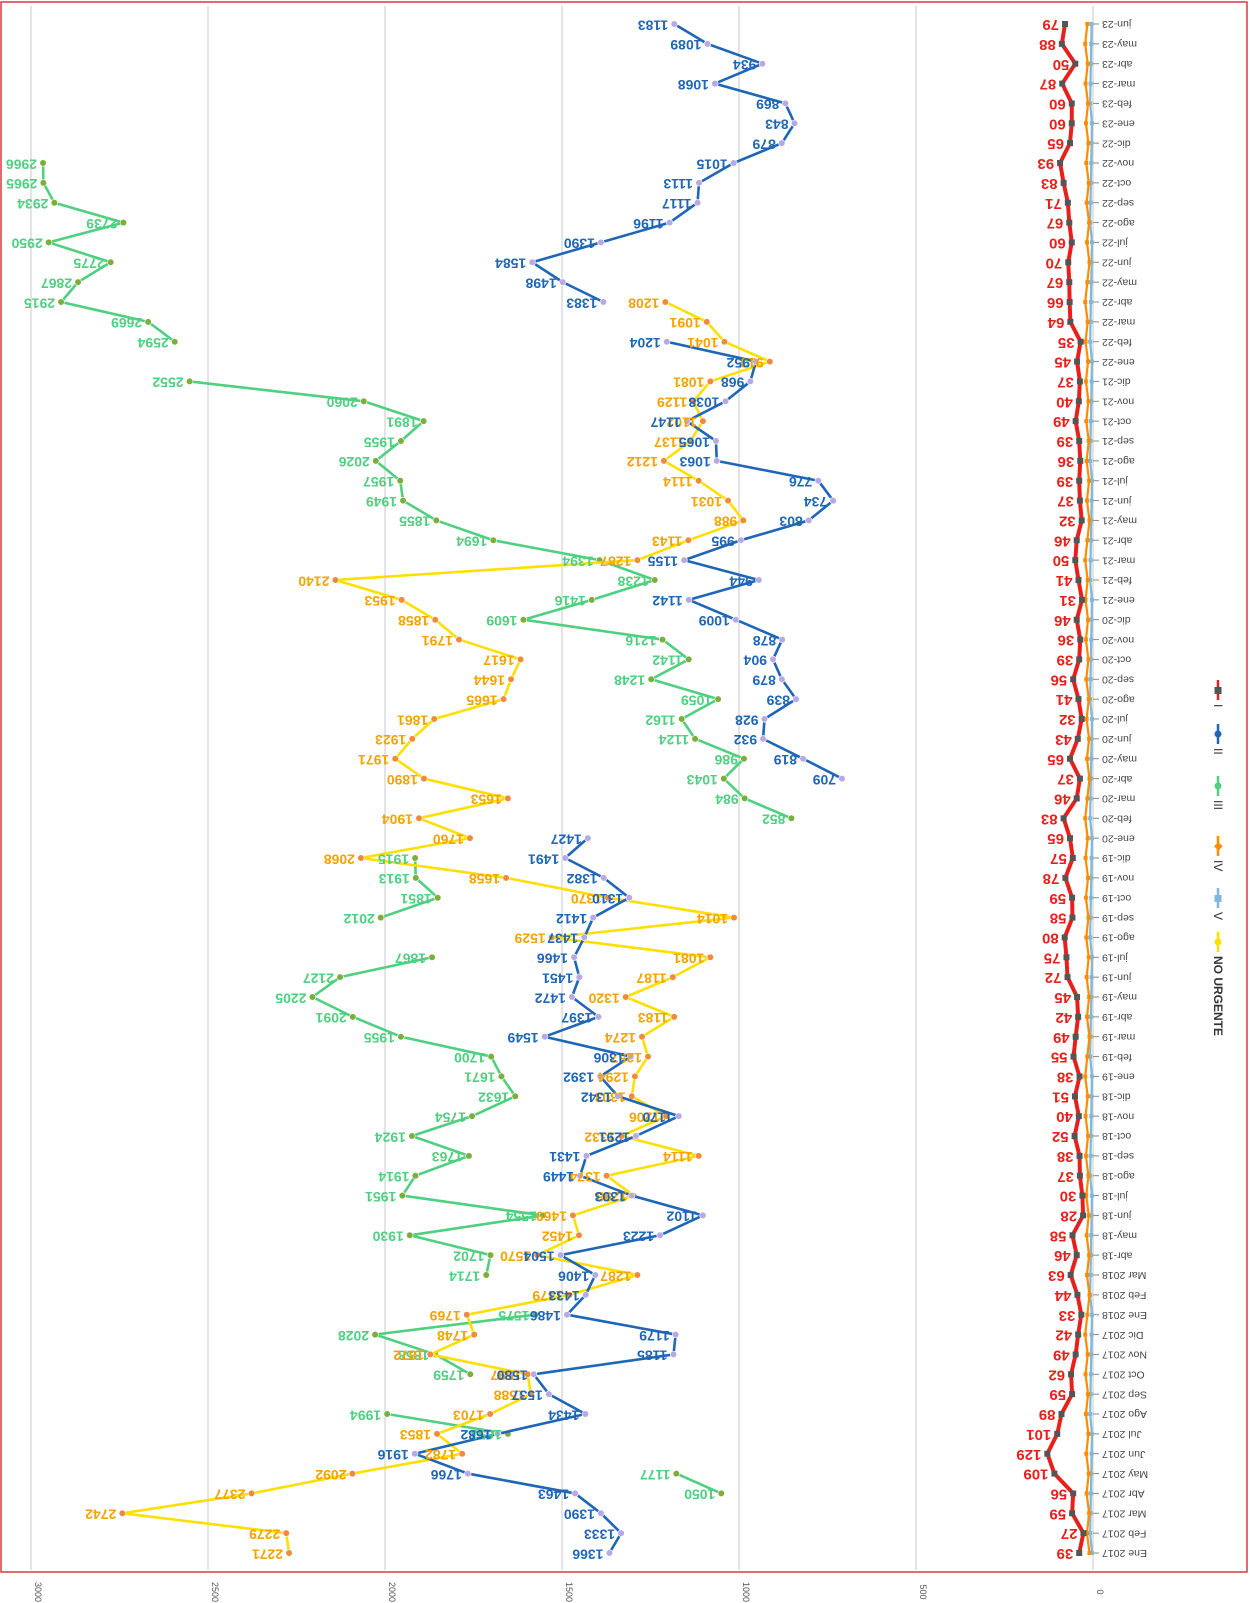 The image size is (1250, 1603). Describe the element at coordinates (390, 1137) in the screenshot. I see `series-iii-data-label: 1924` at that location.